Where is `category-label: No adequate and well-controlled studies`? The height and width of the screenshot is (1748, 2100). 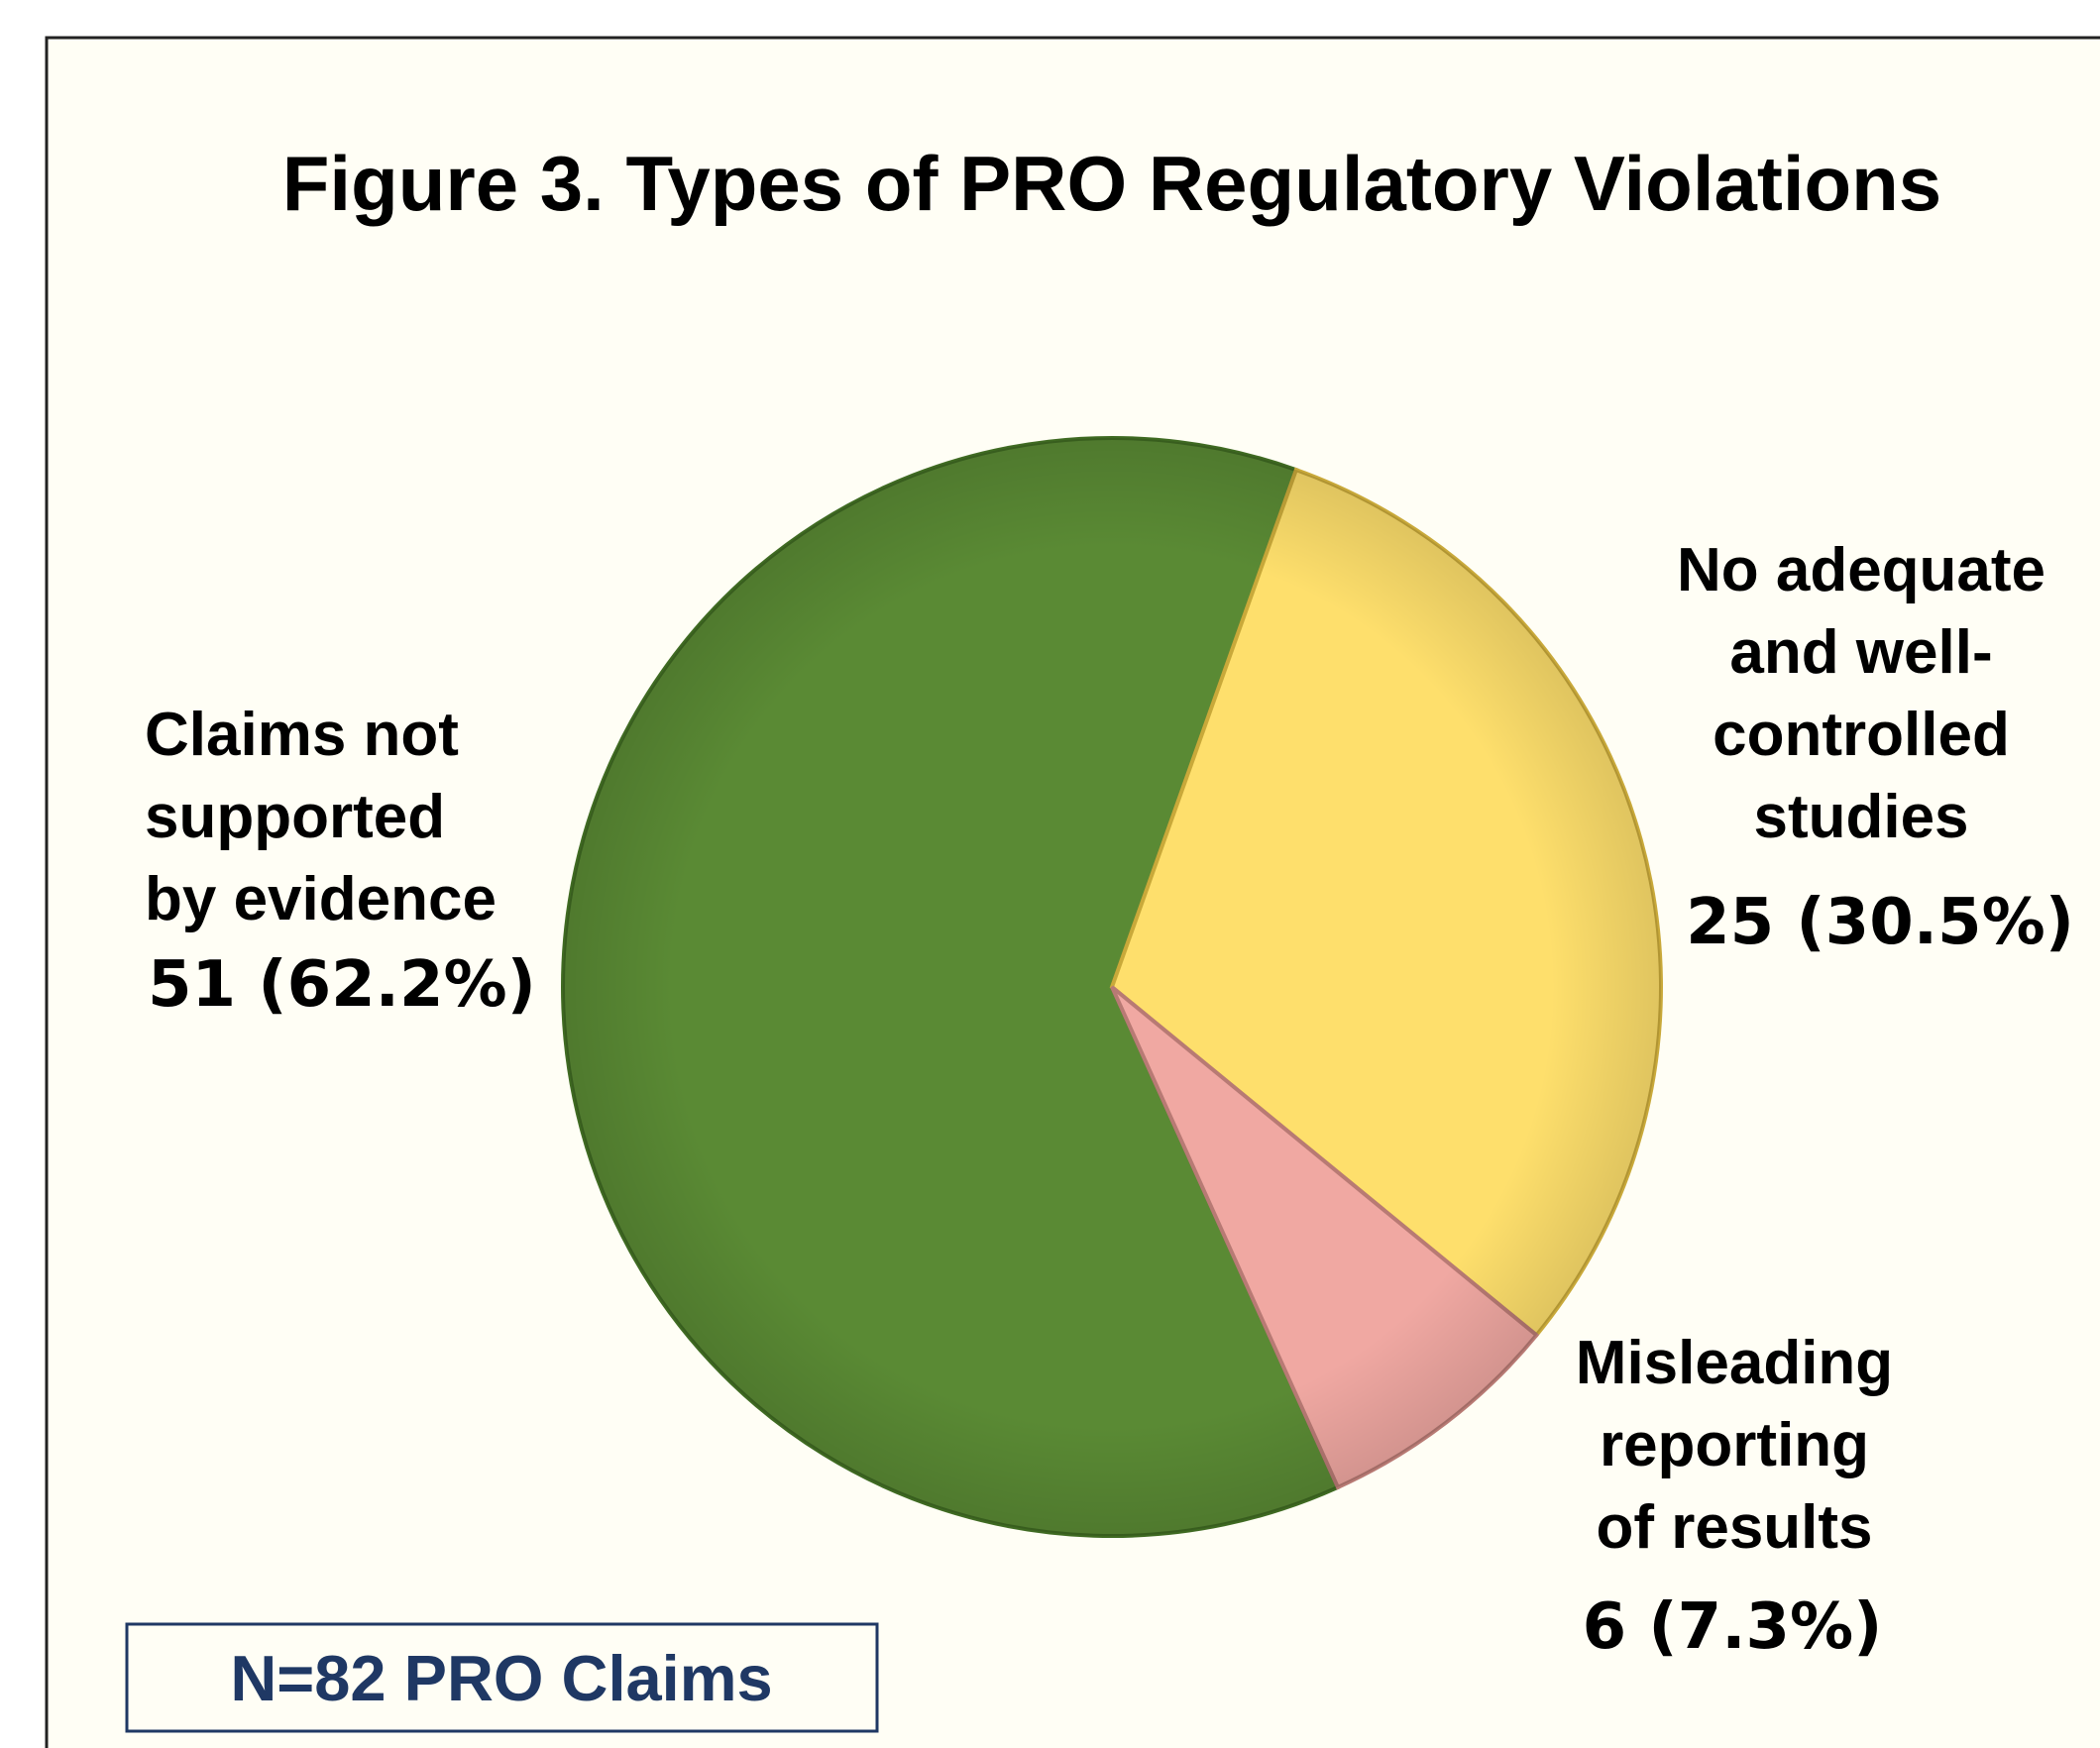 category-label: No adequate and well-controlled studies is located at coordinates (1861, 693).